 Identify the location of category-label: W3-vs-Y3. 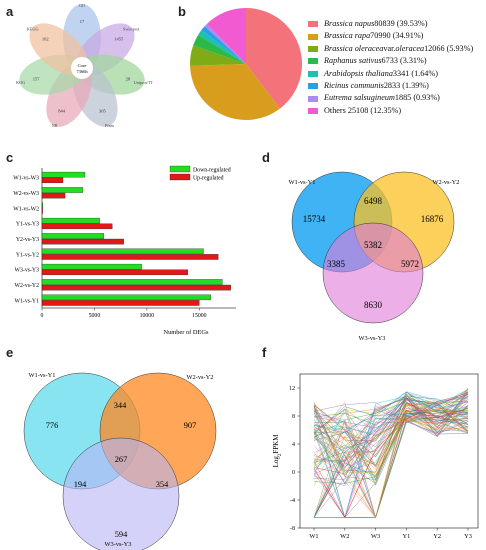
(27, 271).